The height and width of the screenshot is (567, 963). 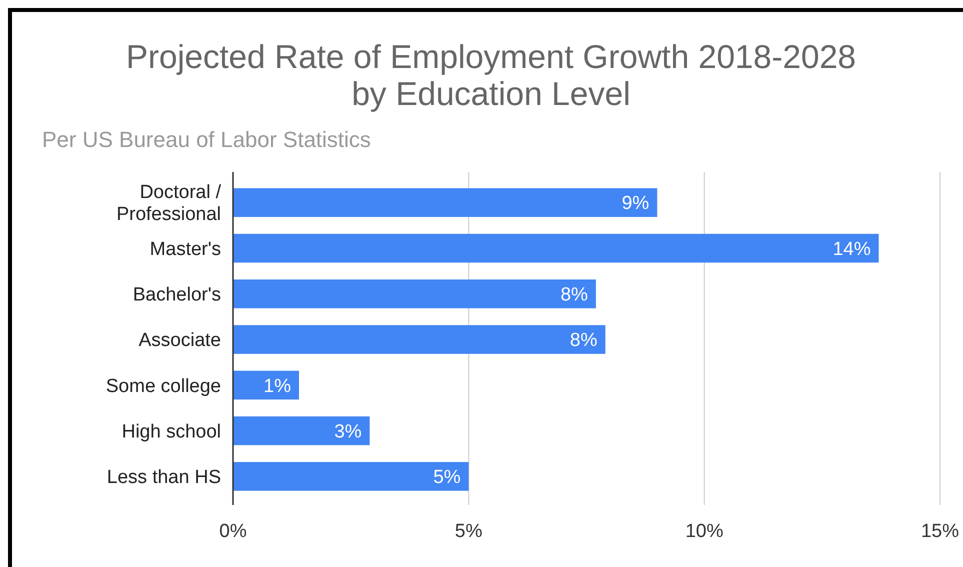 What do you see at coordinates (704, 531) in the screenshot?
I see `x-tick-label: 10%` at bounding box center [704, 531].